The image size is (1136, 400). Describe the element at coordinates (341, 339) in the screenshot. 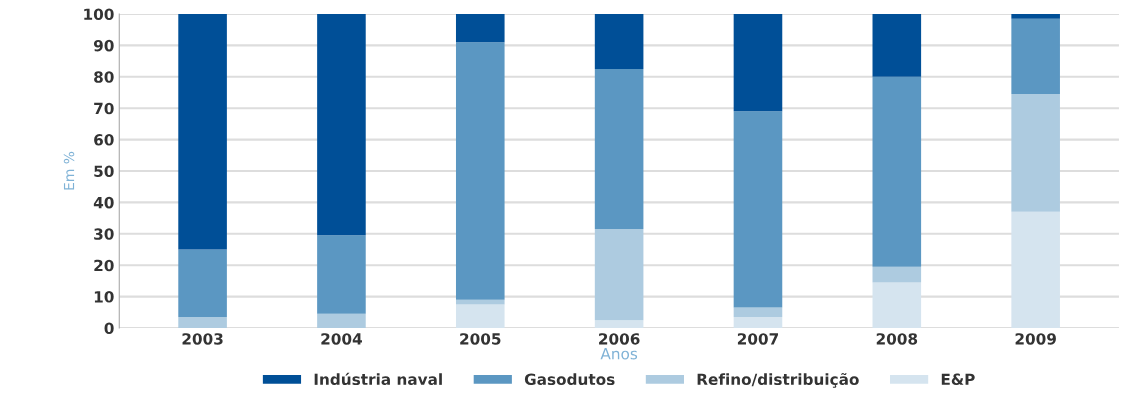

I see `x-tick-label: 2004` at that location.